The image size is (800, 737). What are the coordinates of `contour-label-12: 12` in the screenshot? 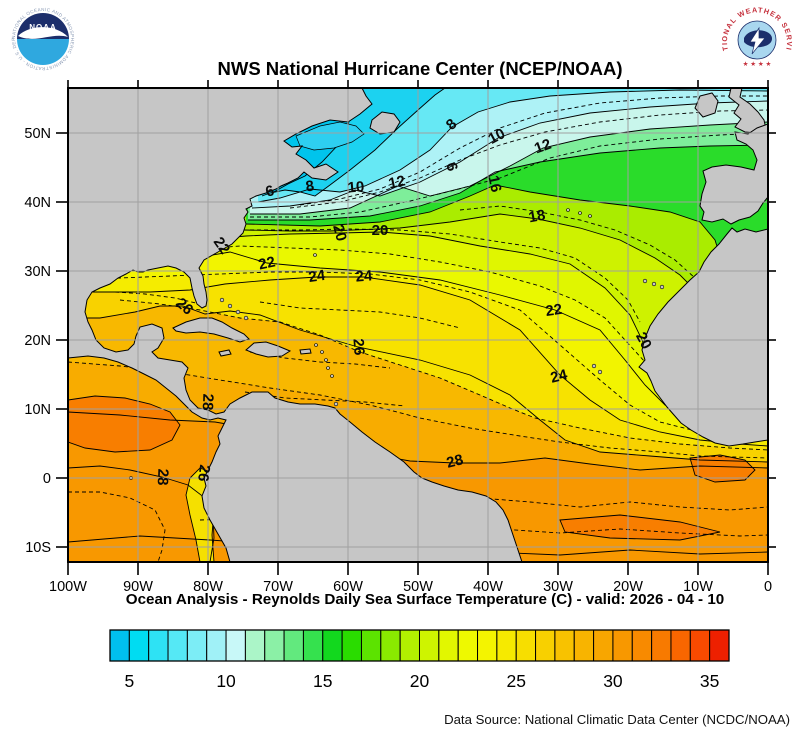 It's located at (397, 182).